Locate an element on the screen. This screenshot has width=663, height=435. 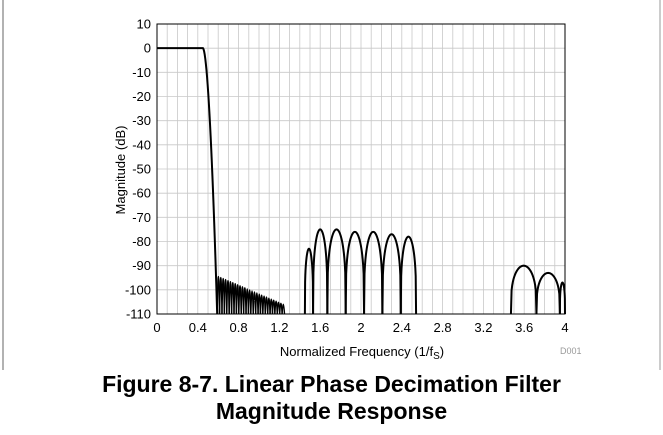
x-tick-label: 2 is located at coordinates (360, 327).